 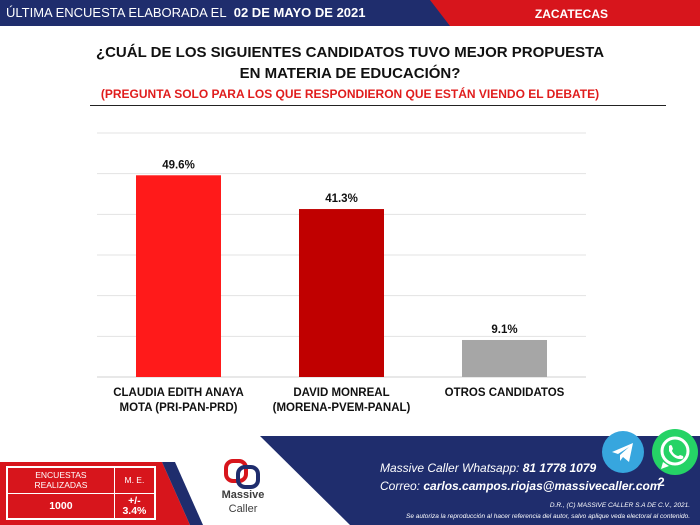 What do you see at coordinates (179, 401) in the screenshot?
I see `category-label-1: CLAUDIA EDITH ANAYA MOTA (PRI-PAN-PRD)` at bounding box center [179, 401].